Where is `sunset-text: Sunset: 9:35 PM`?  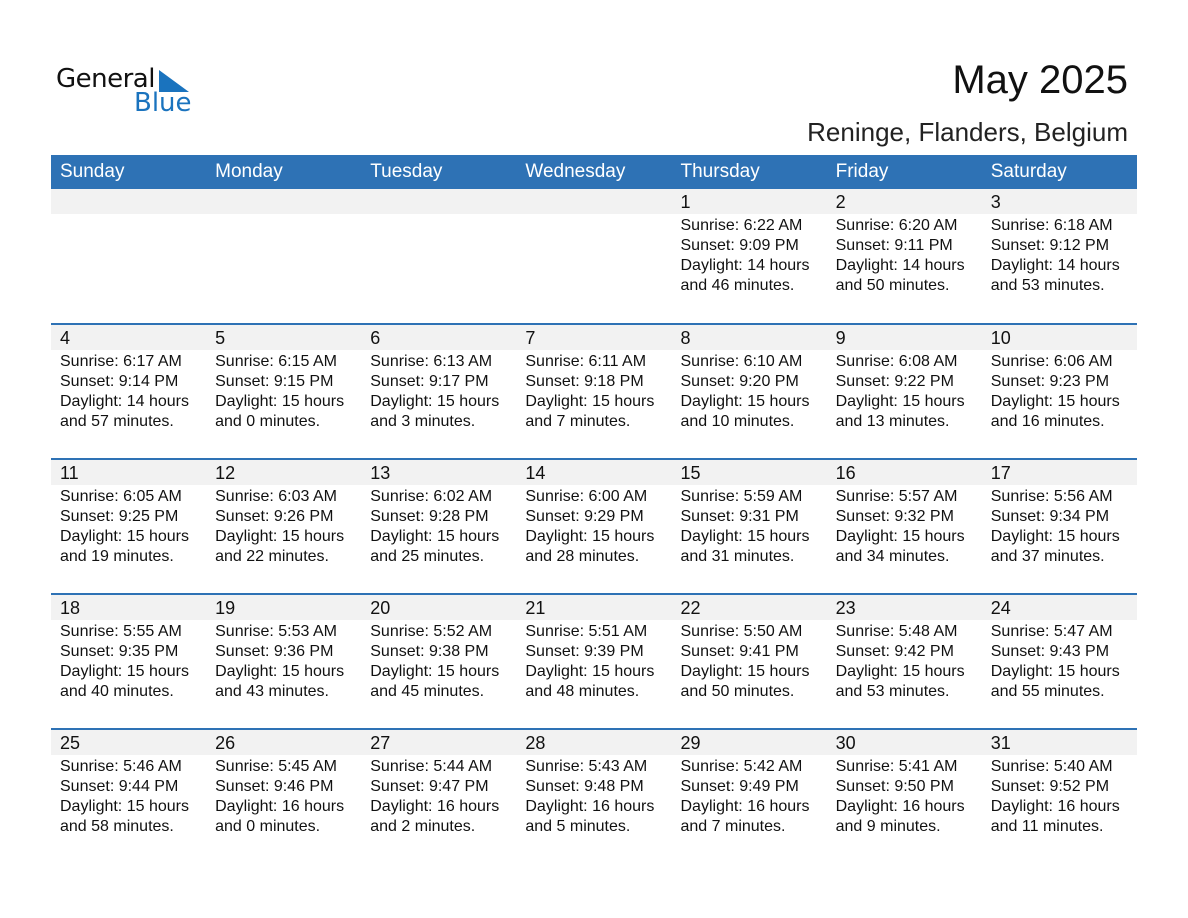
sunset-text: Sunset: 9:35 PM is located at coordinates (119, 651).